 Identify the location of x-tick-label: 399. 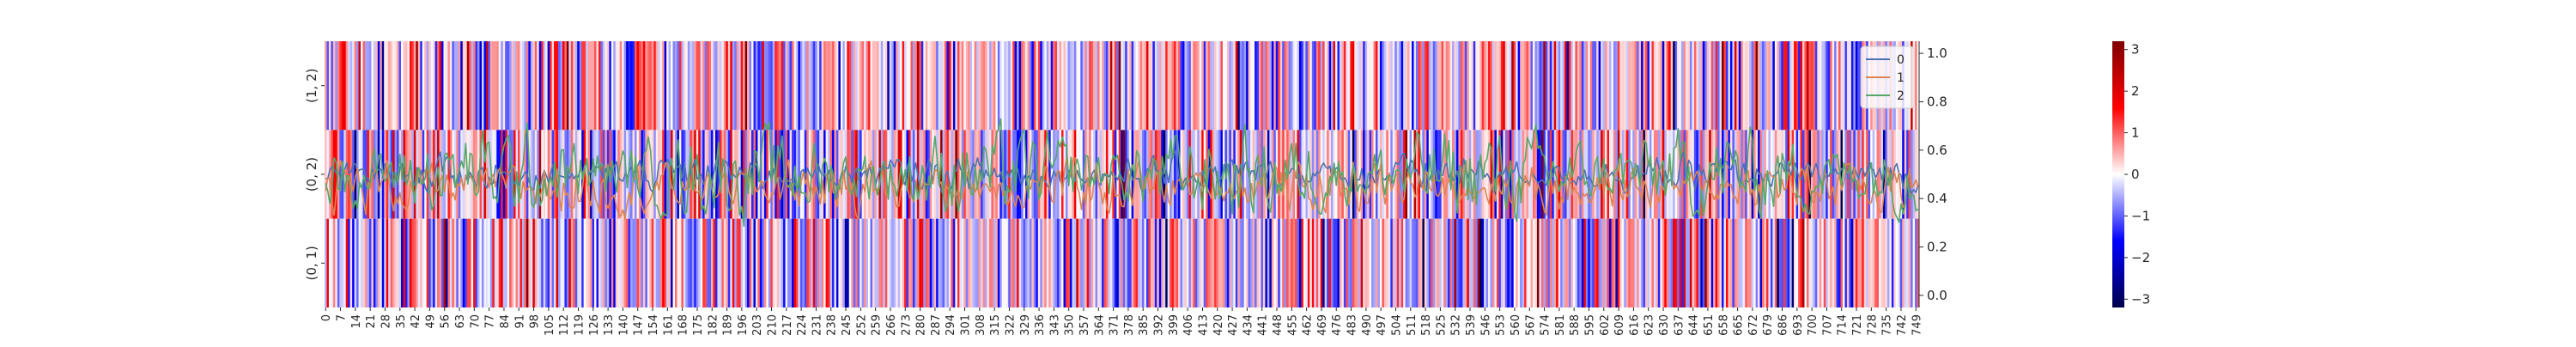
(1174, 325).